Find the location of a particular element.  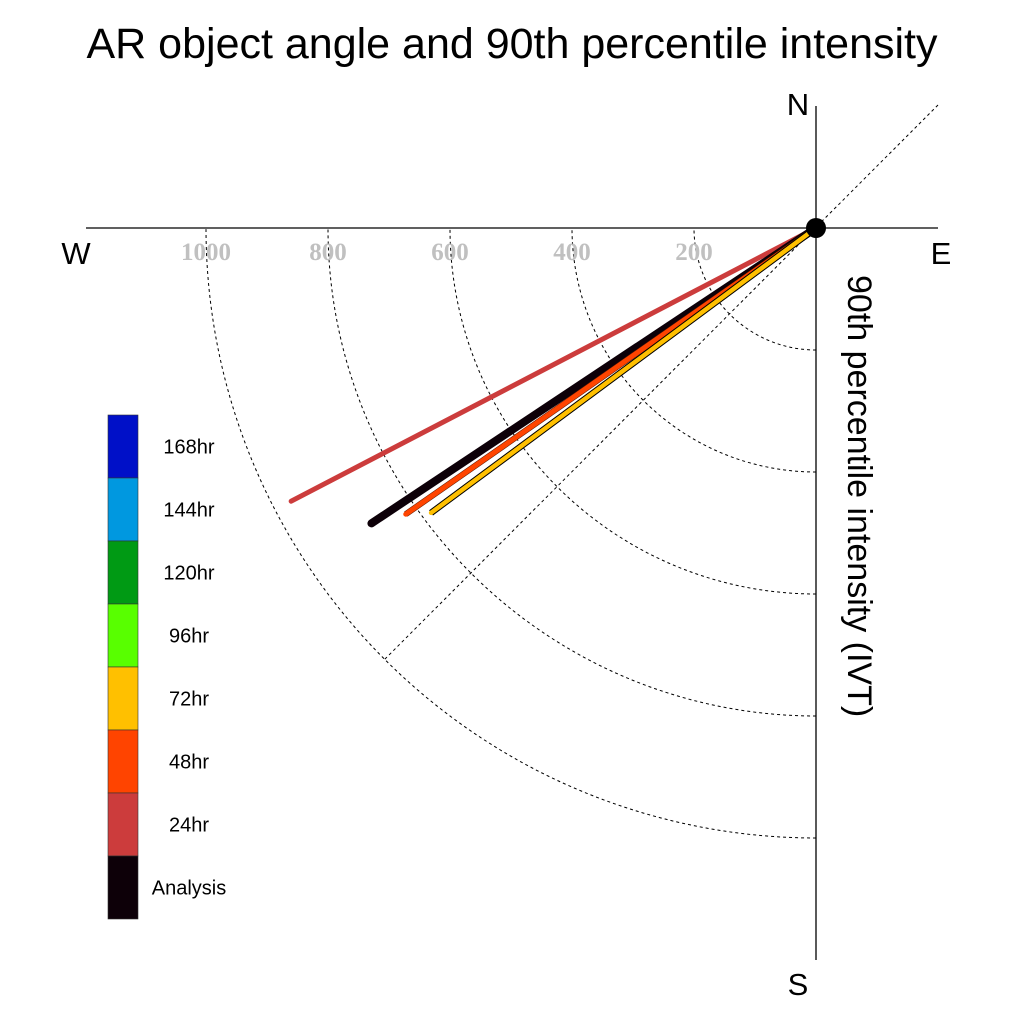

compass-west: W is located at coordinates (76, 253).